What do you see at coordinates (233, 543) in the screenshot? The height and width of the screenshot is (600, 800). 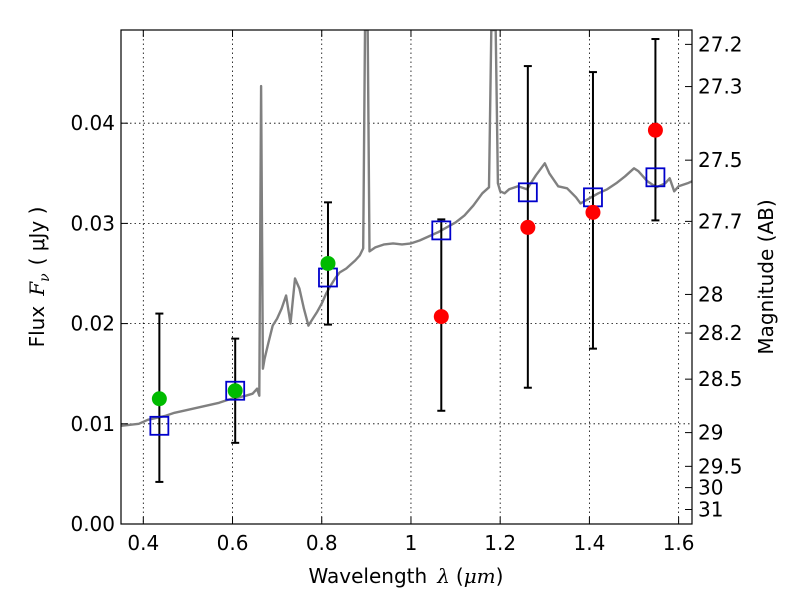 I see `x-tick-label: 0.6` at bounding box center [233, 543].